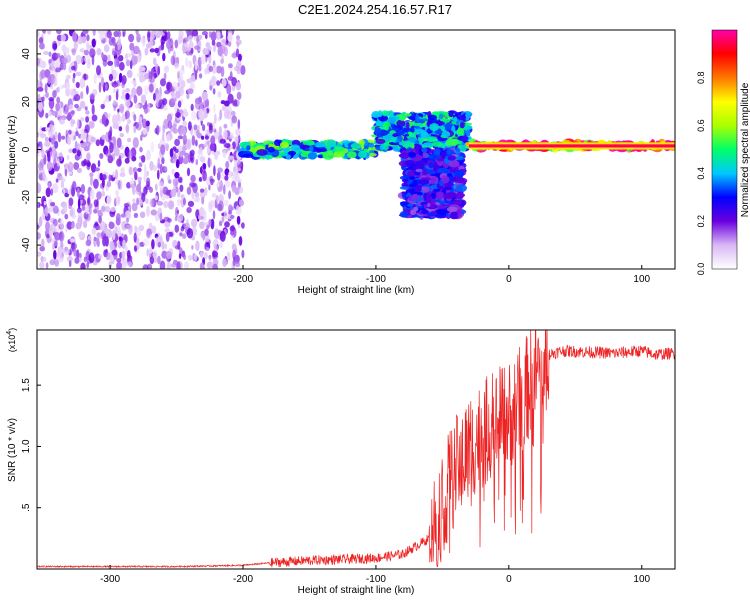 This screenshot has width=750, height=600. Describe the element at coordinates (26, 54) in the screenshot. I see `y-tick-label: 40` at that location.